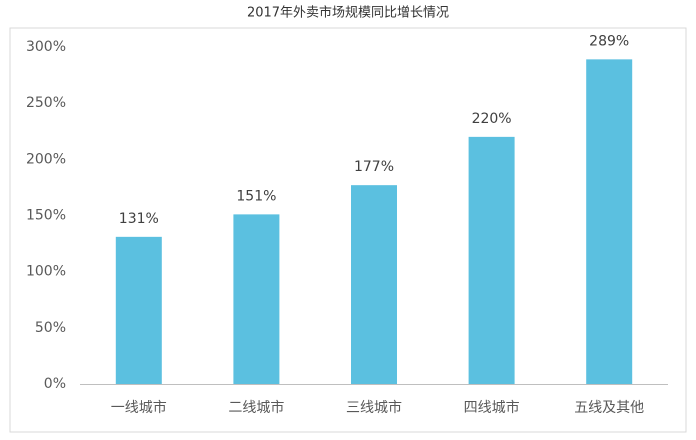  Describe the element at coordinates (492, 119) in the screenshot. I see `data-label: 220%` at that location.